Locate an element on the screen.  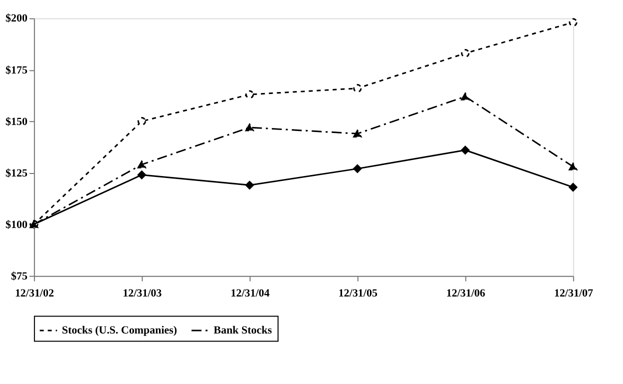
y-tick-label: $200 is located at coordinates (17, 18).